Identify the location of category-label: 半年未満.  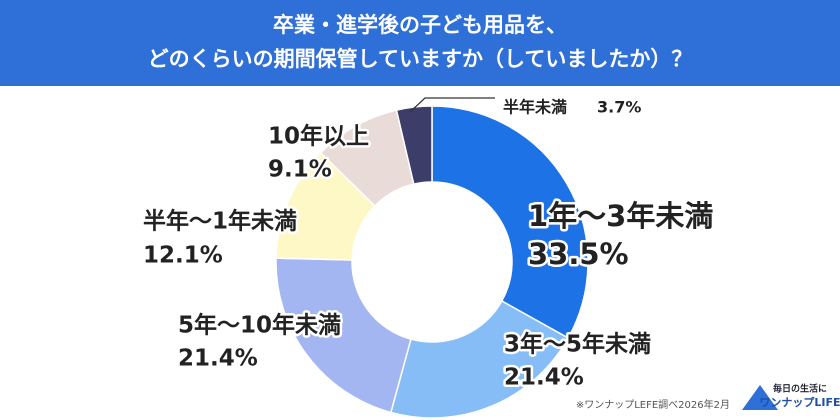
(535, 107).